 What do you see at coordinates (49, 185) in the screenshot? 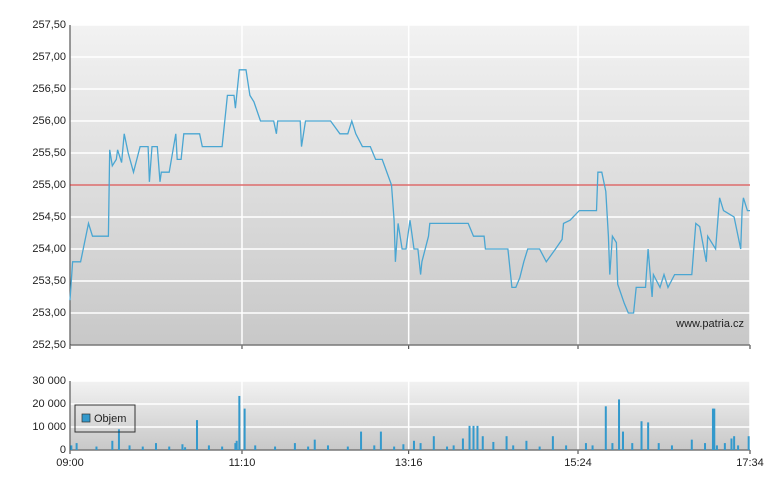
I see `y-tick-label: 255,00` at bounding box center [49, 185].